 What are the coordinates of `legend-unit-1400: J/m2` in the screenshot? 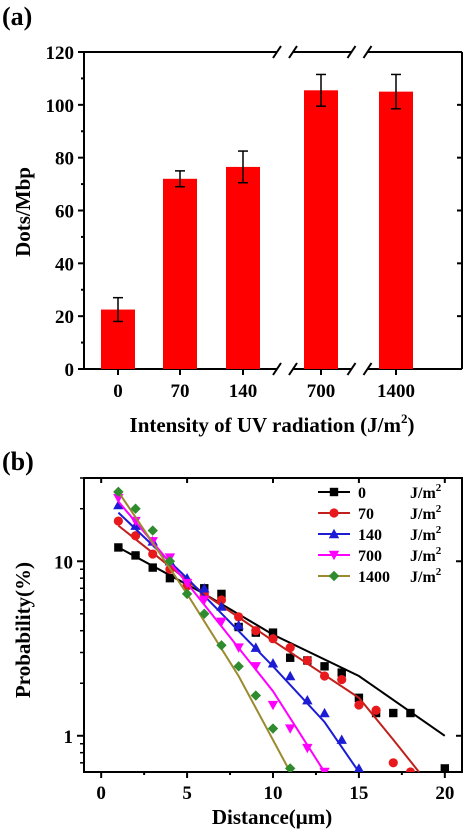 It's located at (426, 576).